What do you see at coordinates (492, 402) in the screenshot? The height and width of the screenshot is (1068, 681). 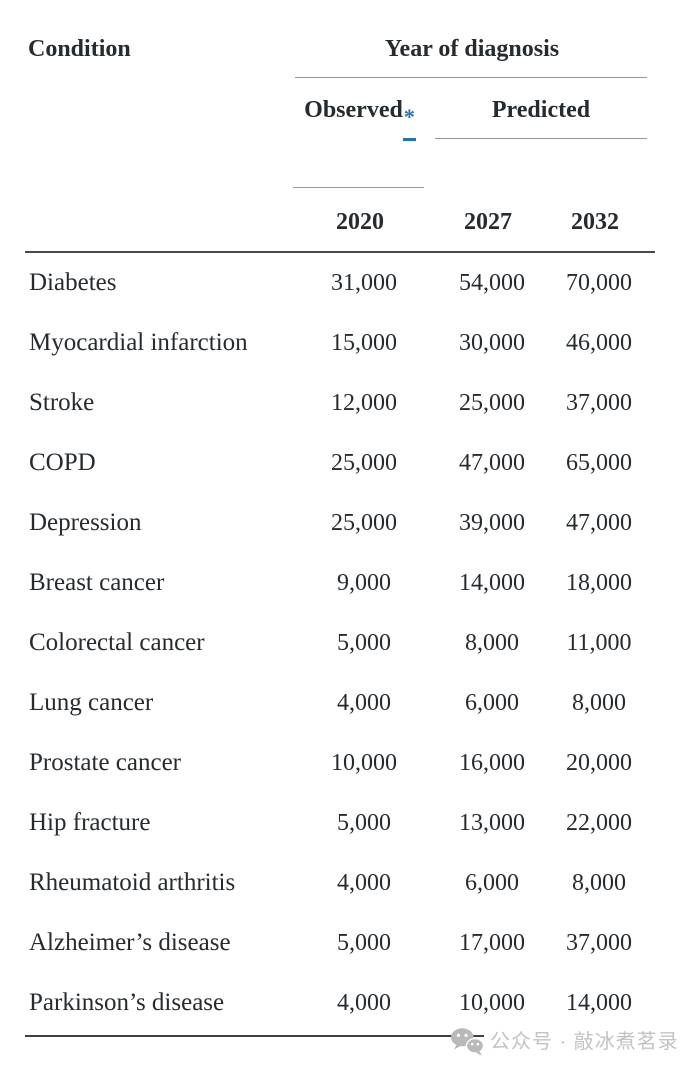 I see `value-cell-predicted-2027: 25,000` at bounding box center [492, 402].